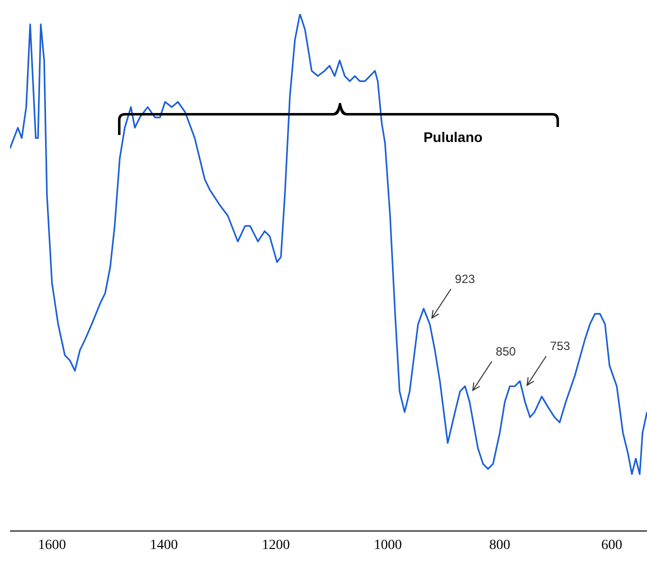  I want to click on x-tick-label: 1200, so click(276, 545).